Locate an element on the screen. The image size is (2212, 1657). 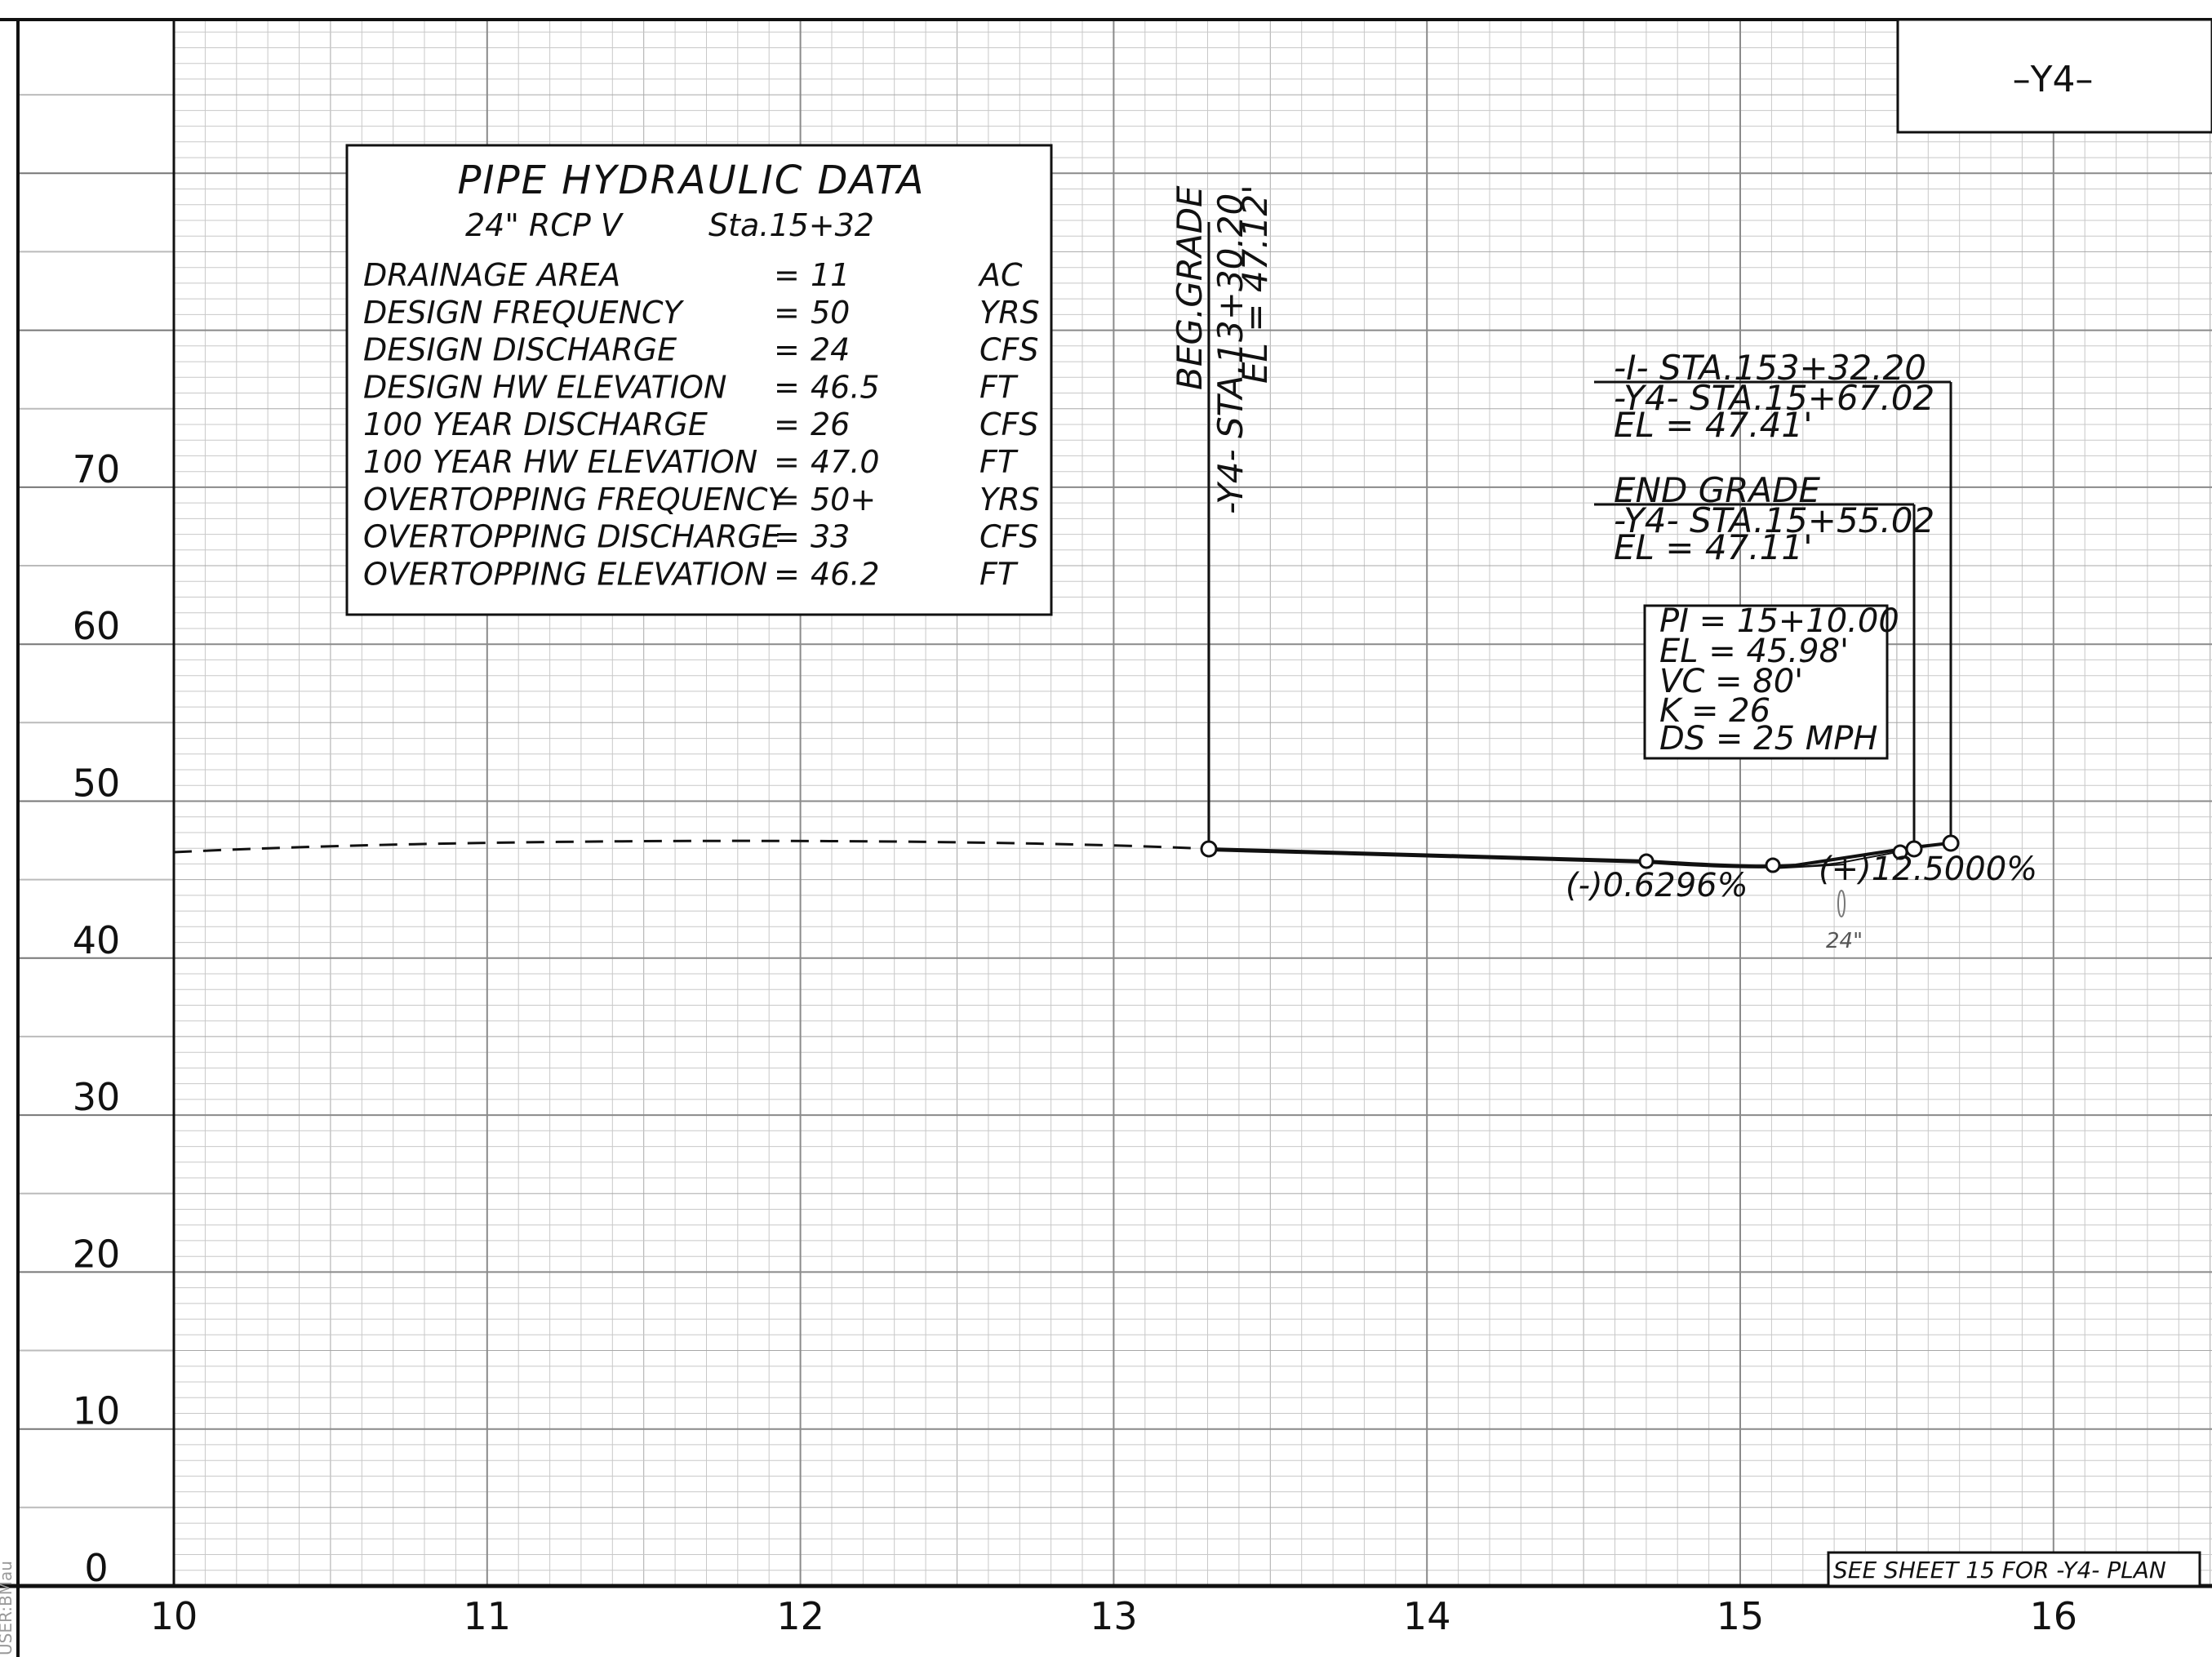
hydraulic-row: DESIGN DISCHARGE = 24 CFS is located at coordinates (701, 350).